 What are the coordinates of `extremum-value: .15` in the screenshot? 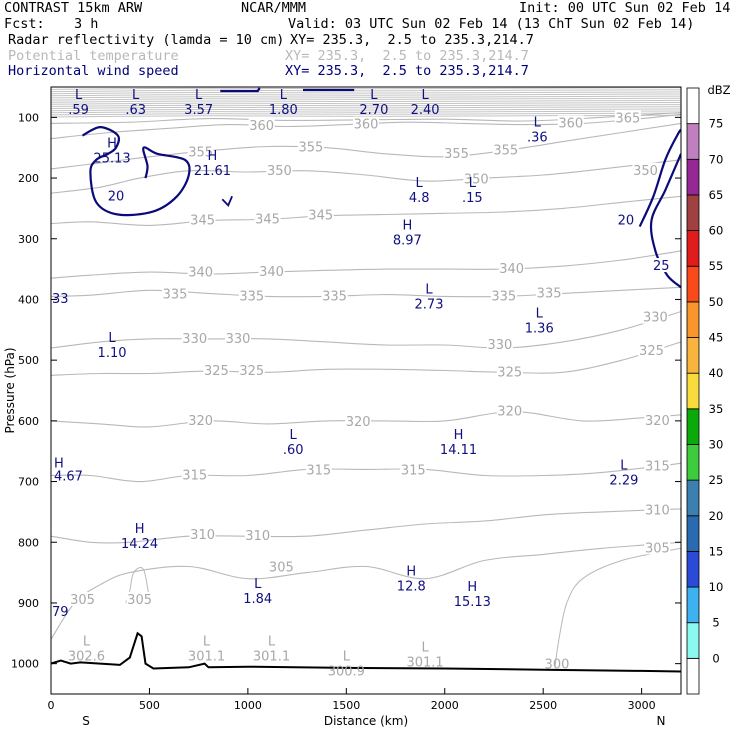 It's located at (472, 198).